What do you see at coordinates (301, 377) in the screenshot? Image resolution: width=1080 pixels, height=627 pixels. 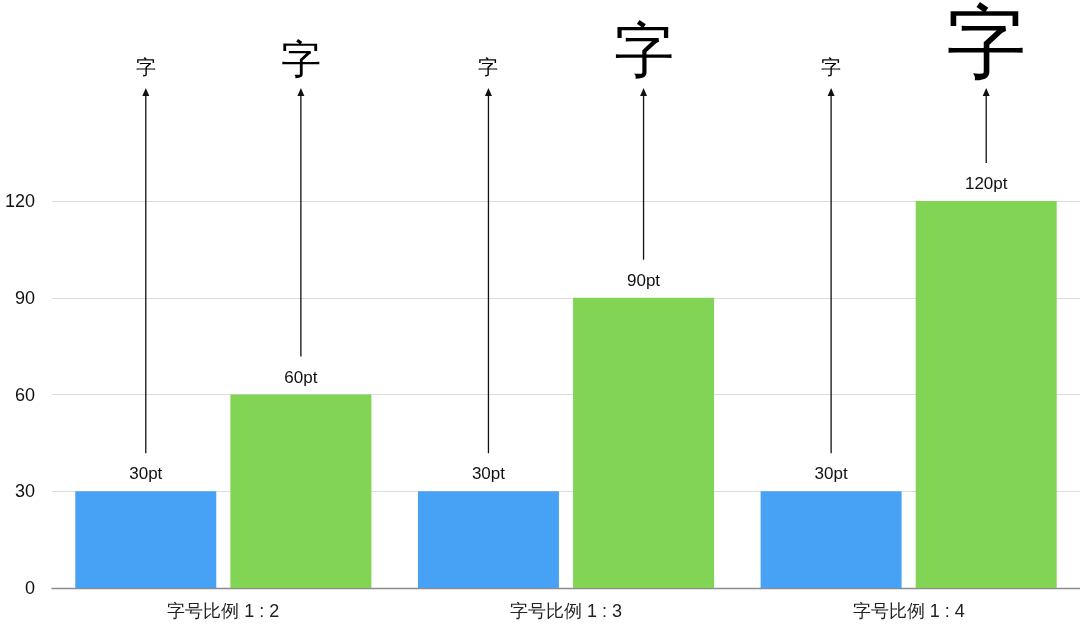 I see `data-label: 60pt` at bounding box center [301, 377].